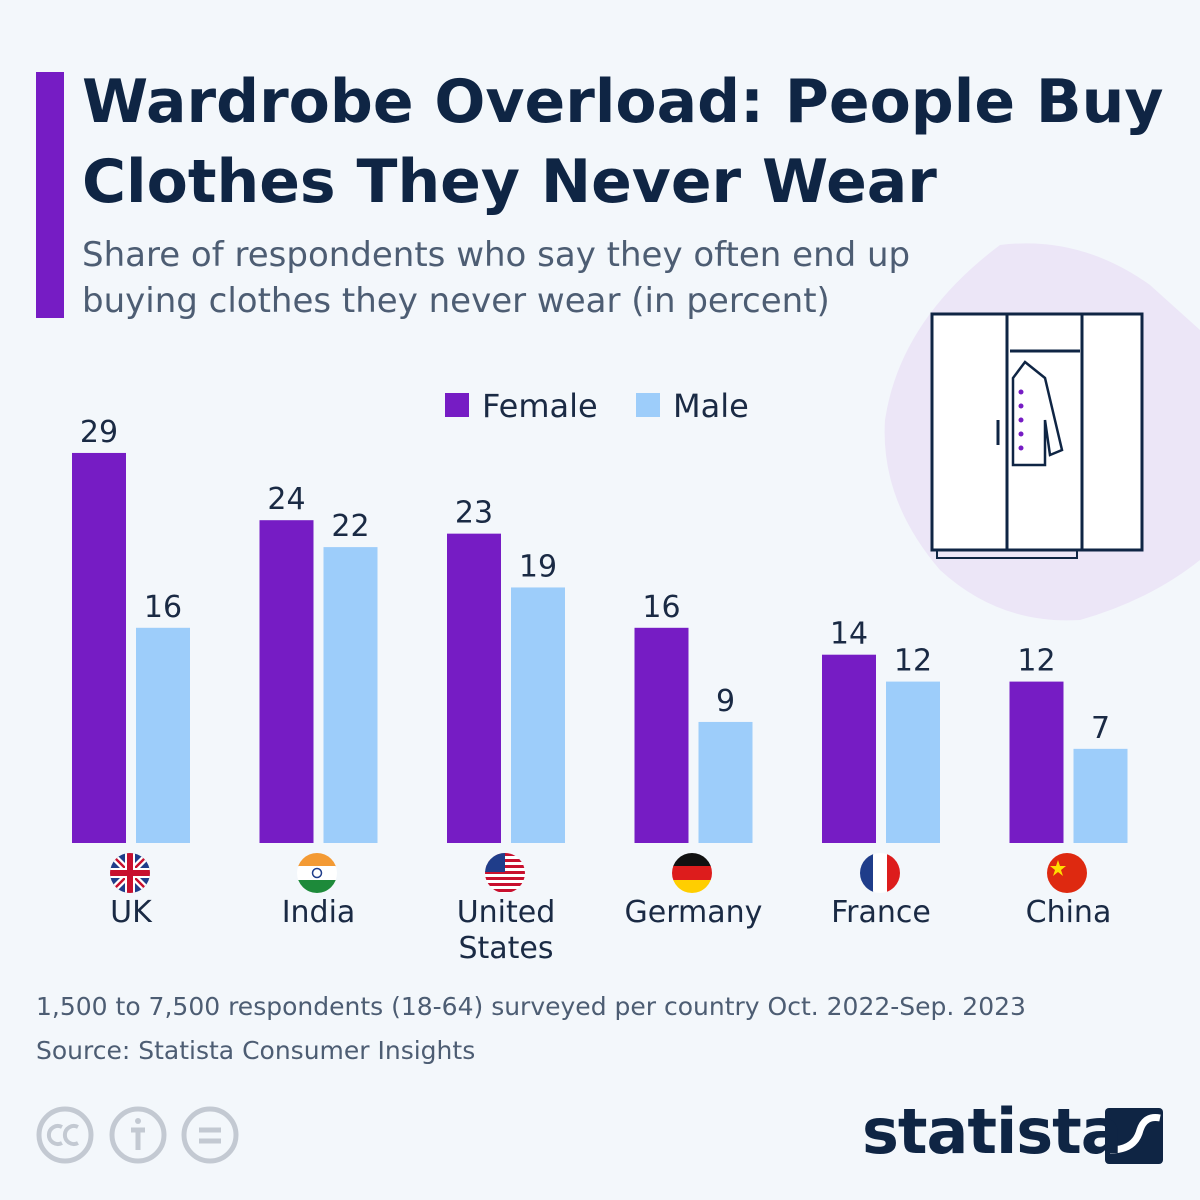 The image size is (1200, 1200). I want to click on brand-icon, so click(1134, 1136).